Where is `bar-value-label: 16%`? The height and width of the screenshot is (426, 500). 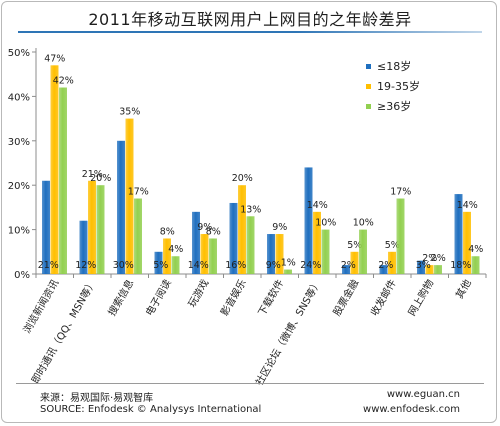 bar-value-label: 16% is located at coordinates (235, 265).